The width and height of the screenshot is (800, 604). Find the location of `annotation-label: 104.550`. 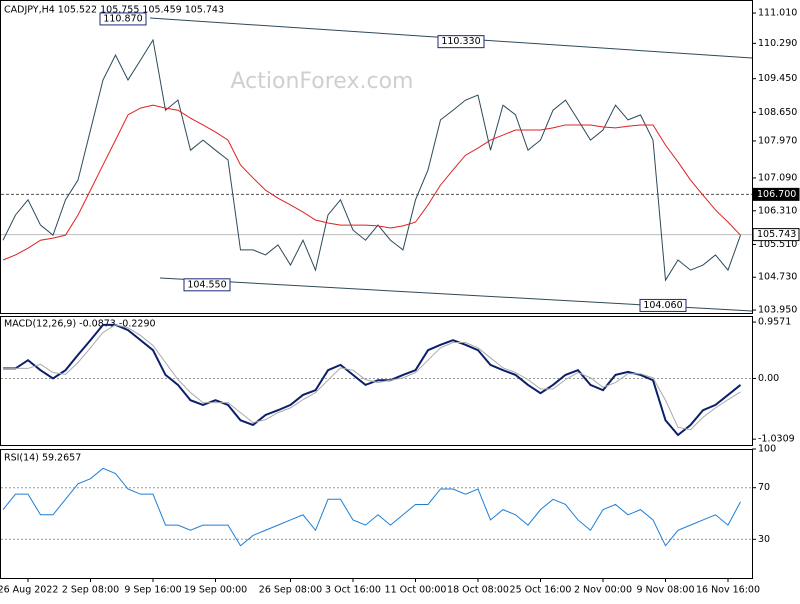

annotation-label: 104.550 is located at coordinates (206, 284).